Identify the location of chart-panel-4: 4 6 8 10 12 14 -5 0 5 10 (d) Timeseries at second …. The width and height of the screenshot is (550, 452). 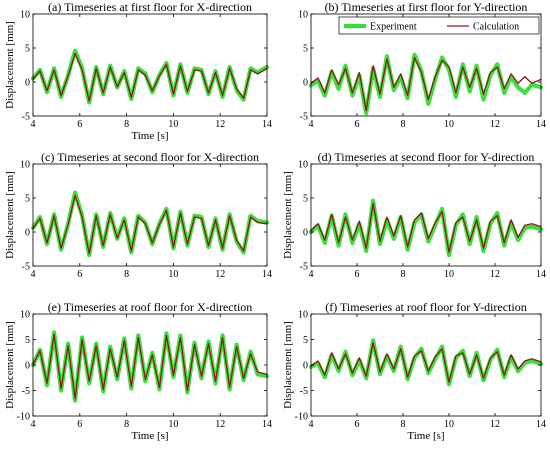
(414, 215).